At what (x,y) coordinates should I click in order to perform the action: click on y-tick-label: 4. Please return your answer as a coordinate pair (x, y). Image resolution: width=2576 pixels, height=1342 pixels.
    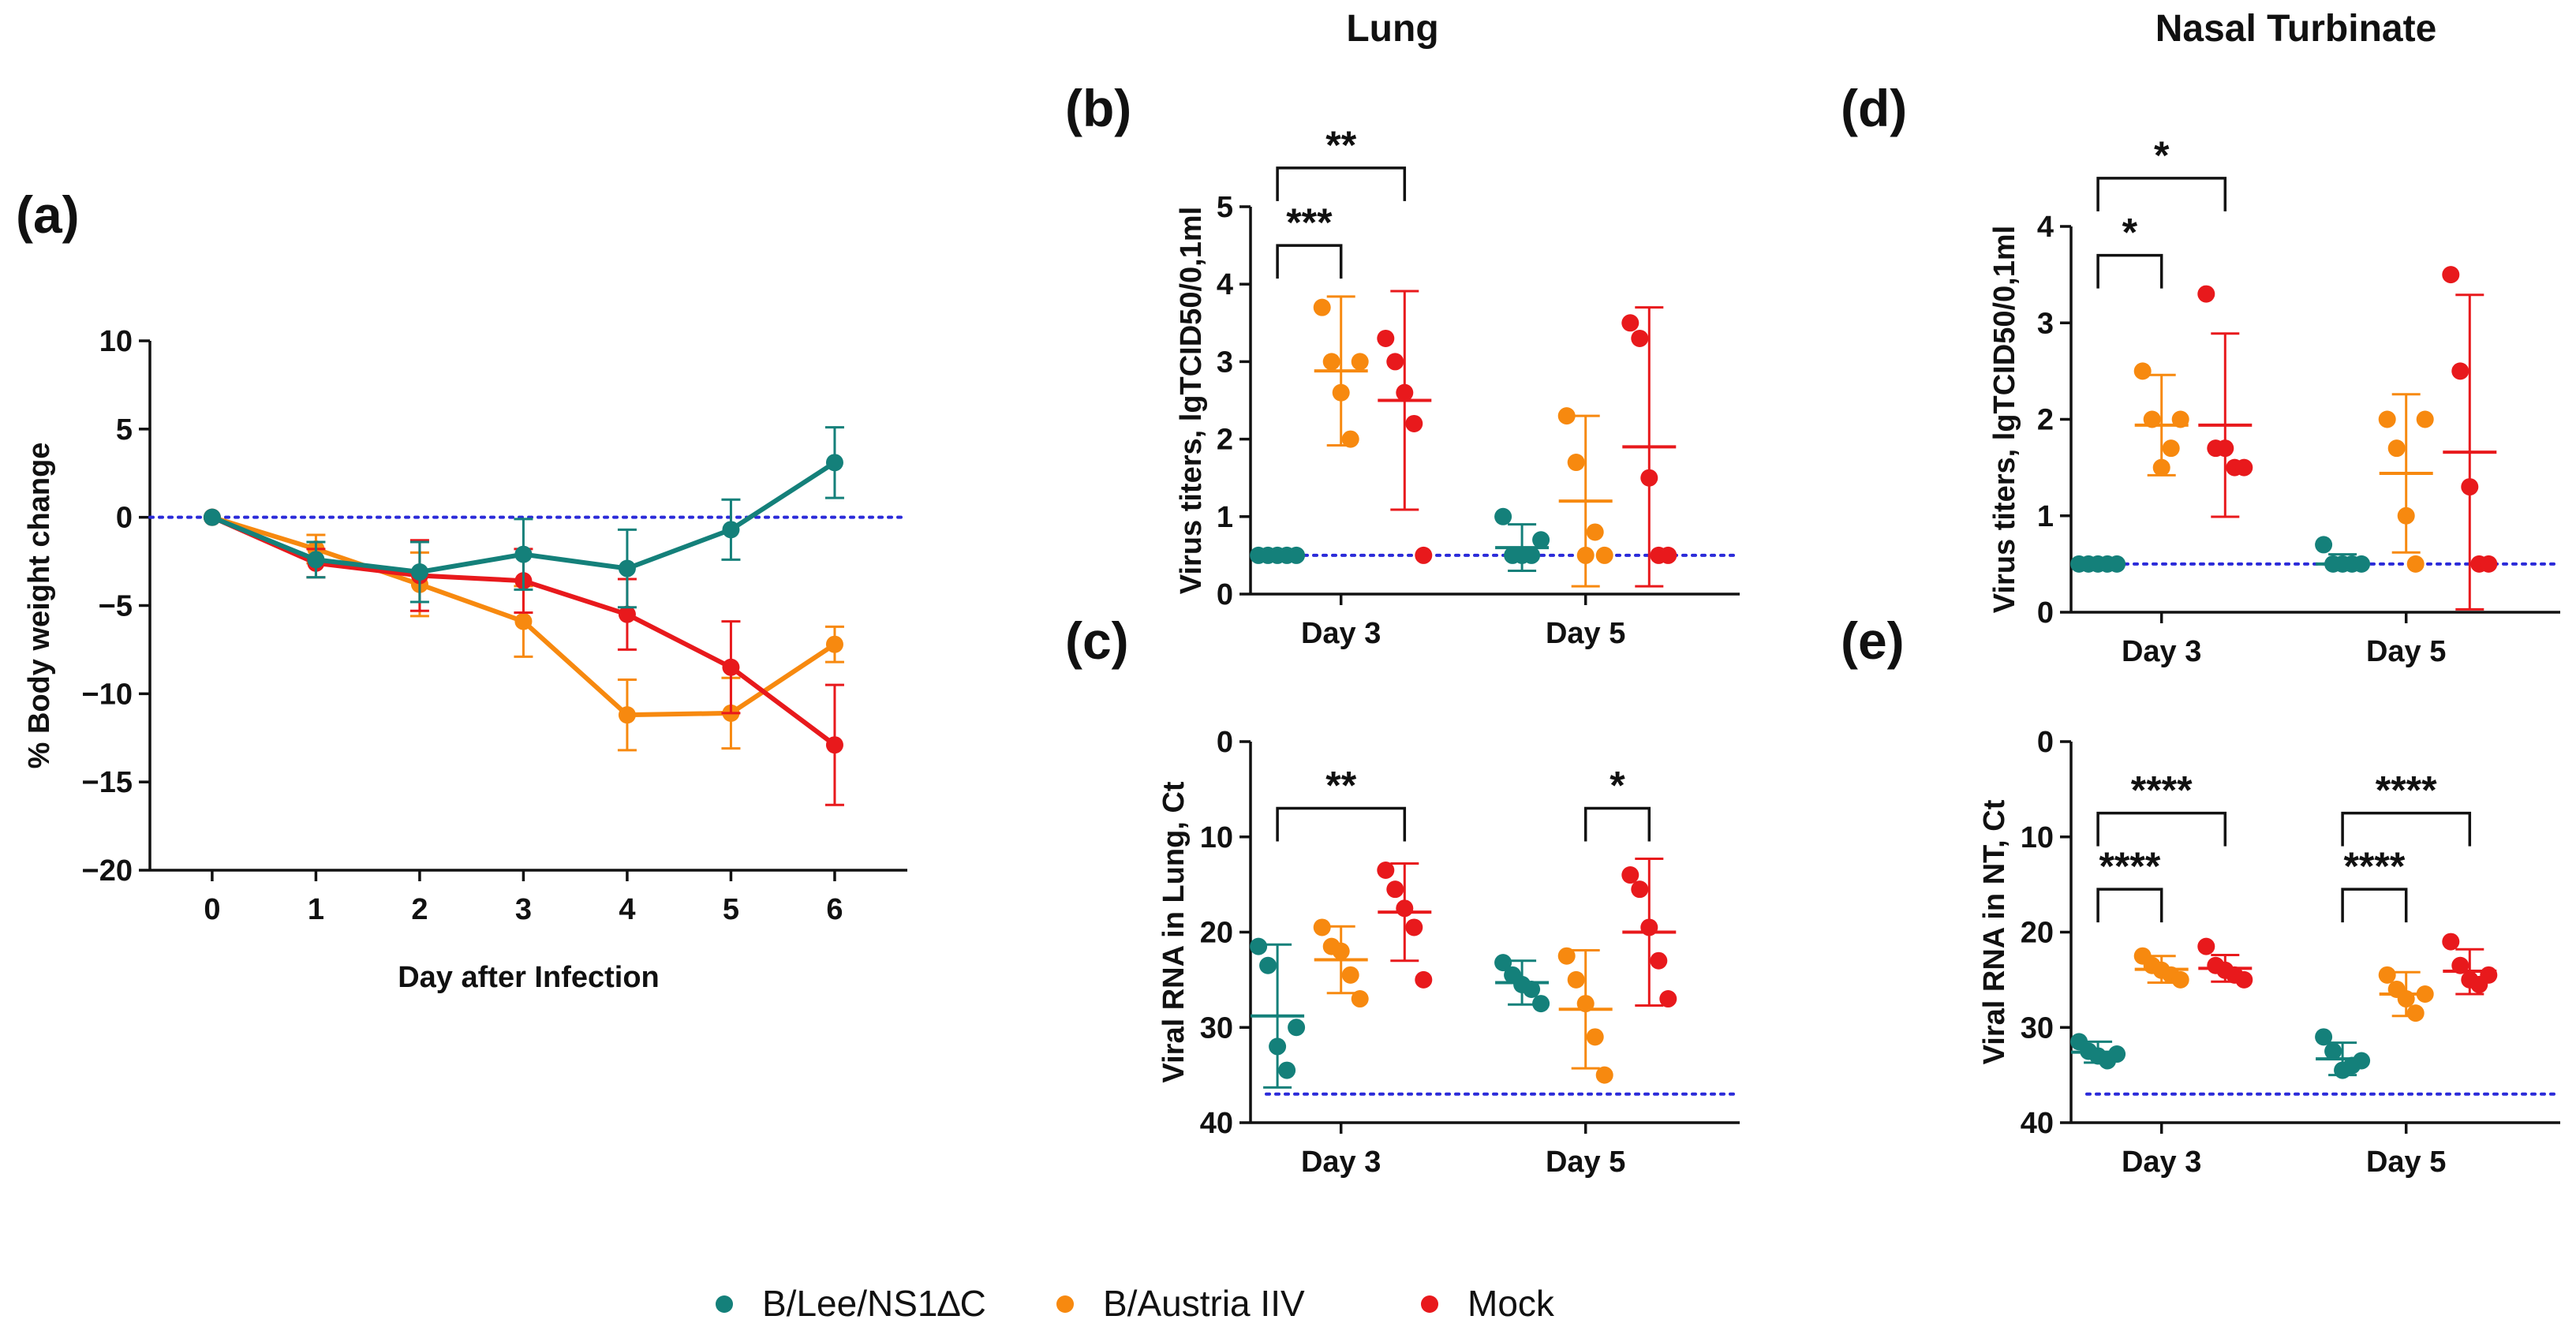
    Looking at the image, I should click on (2045, 227).